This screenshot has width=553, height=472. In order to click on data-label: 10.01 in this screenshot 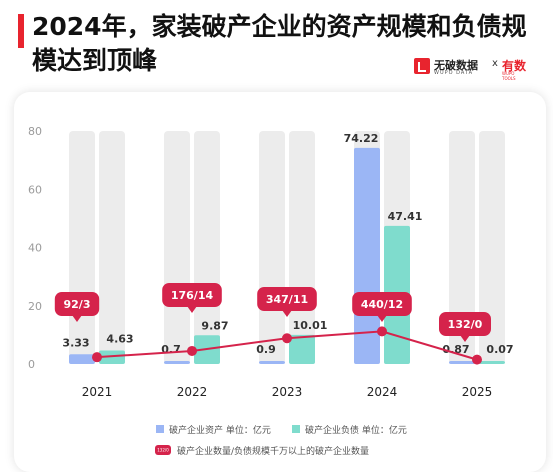, I will do `click(310, 325)`.